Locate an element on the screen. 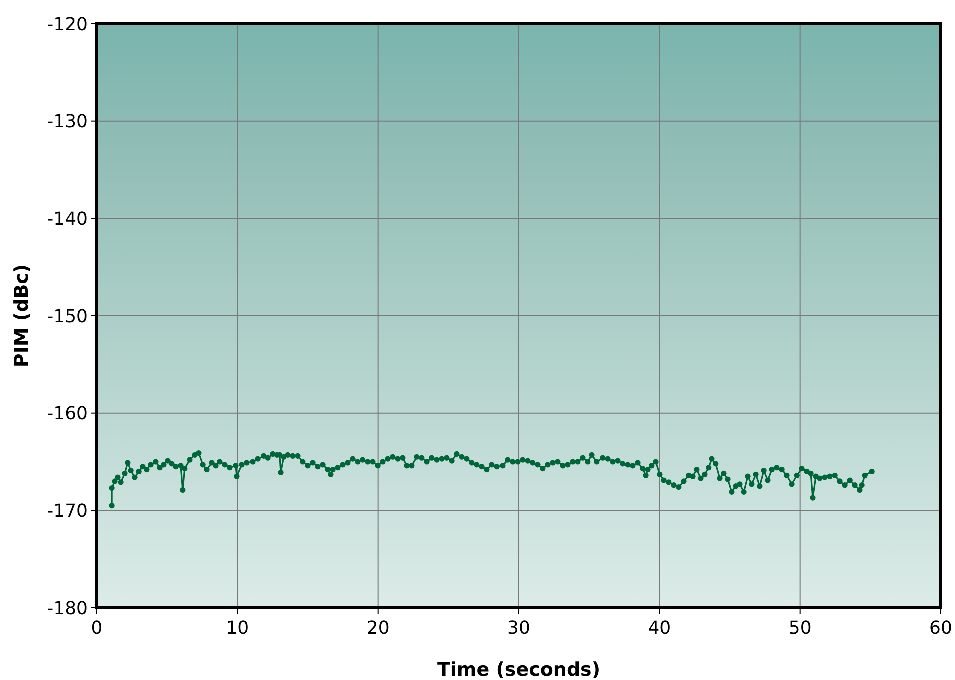  x-tick-label: 0 is located at coordinates (97, 628).